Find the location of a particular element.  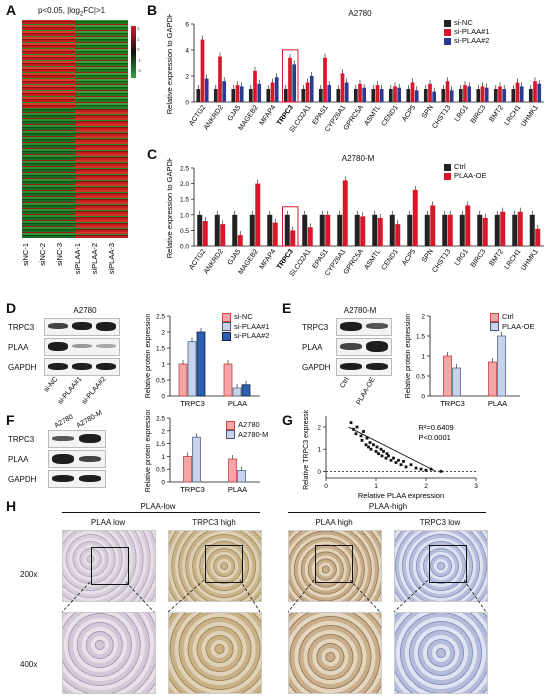

sample-label: siPLAA-1 is located at coordinates (77, 258).